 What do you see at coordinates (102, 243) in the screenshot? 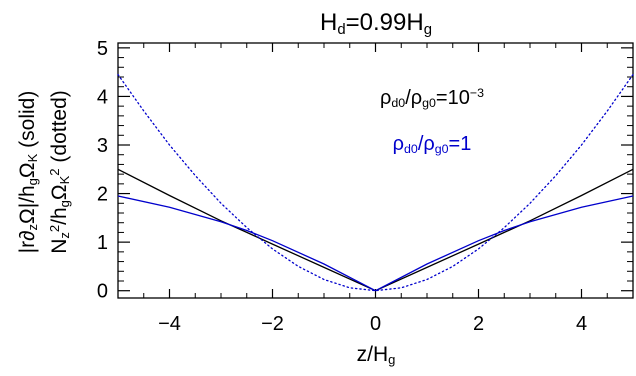
I see `y-tick-label: 1` at bounding box center [102, 243].